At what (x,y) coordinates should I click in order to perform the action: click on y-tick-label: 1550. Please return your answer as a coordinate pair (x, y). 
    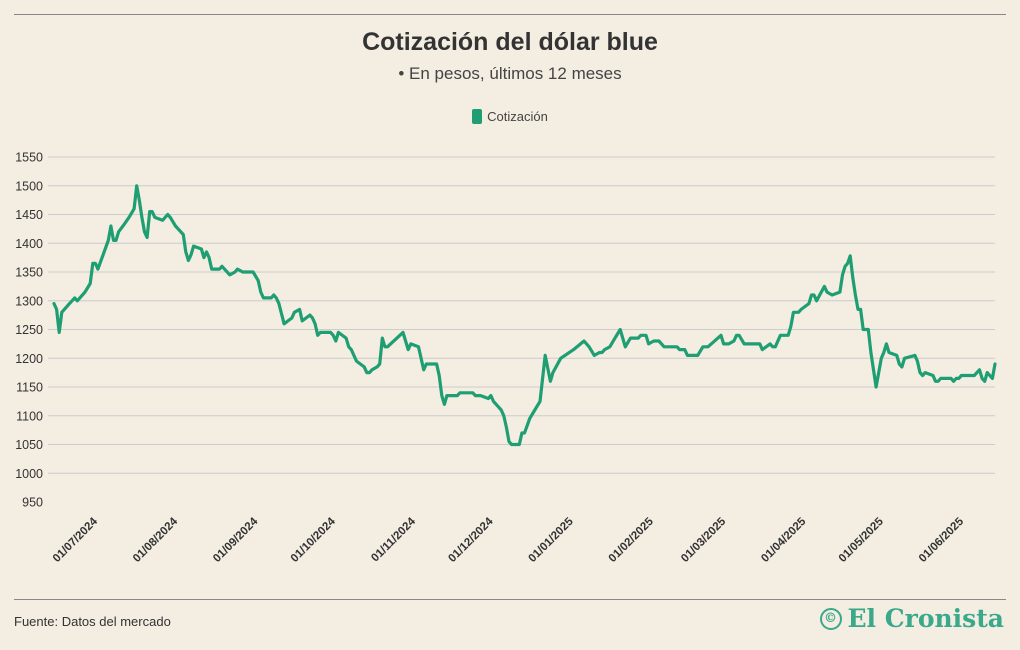
    Looking at the image, I should click on (29, 158).